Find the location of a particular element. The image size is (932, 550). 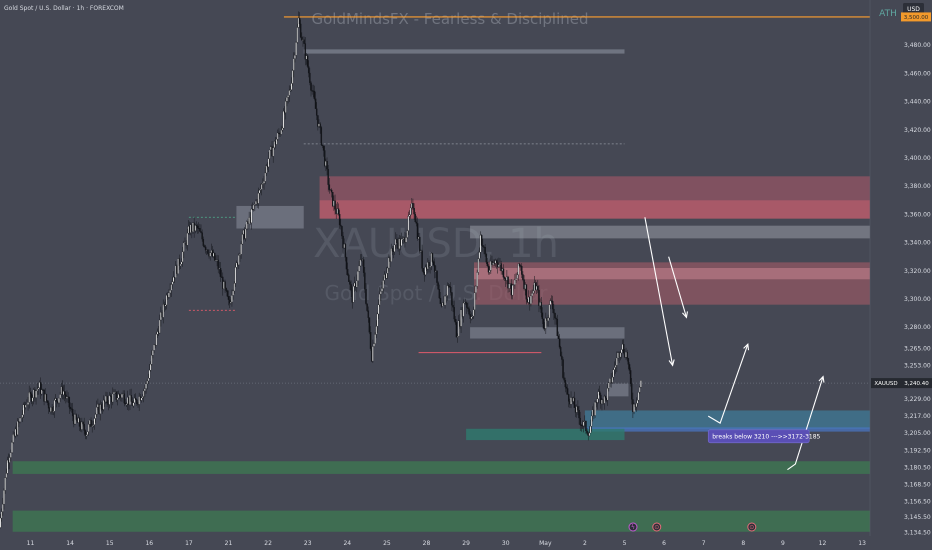

currency-badge is located at coordinates (913, 8).